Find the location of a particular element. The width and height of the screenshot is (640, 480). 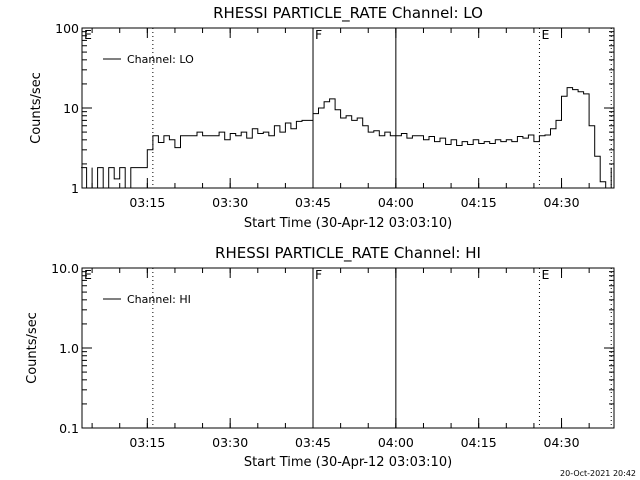

chart2-title: RHESSI PARTICLE_RATE Channel: HI is located at coordinates (348, 253).